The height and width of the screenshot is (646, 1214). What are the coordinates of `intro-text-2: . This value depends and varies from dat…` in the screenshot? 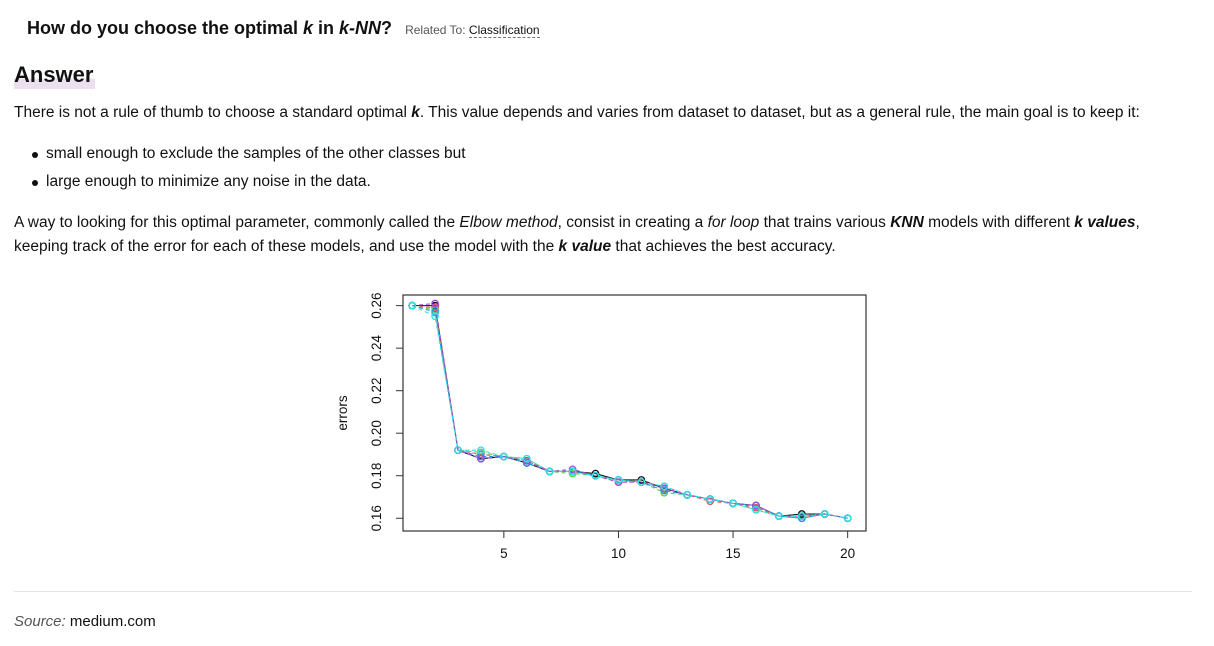 It's located at (779, 112).